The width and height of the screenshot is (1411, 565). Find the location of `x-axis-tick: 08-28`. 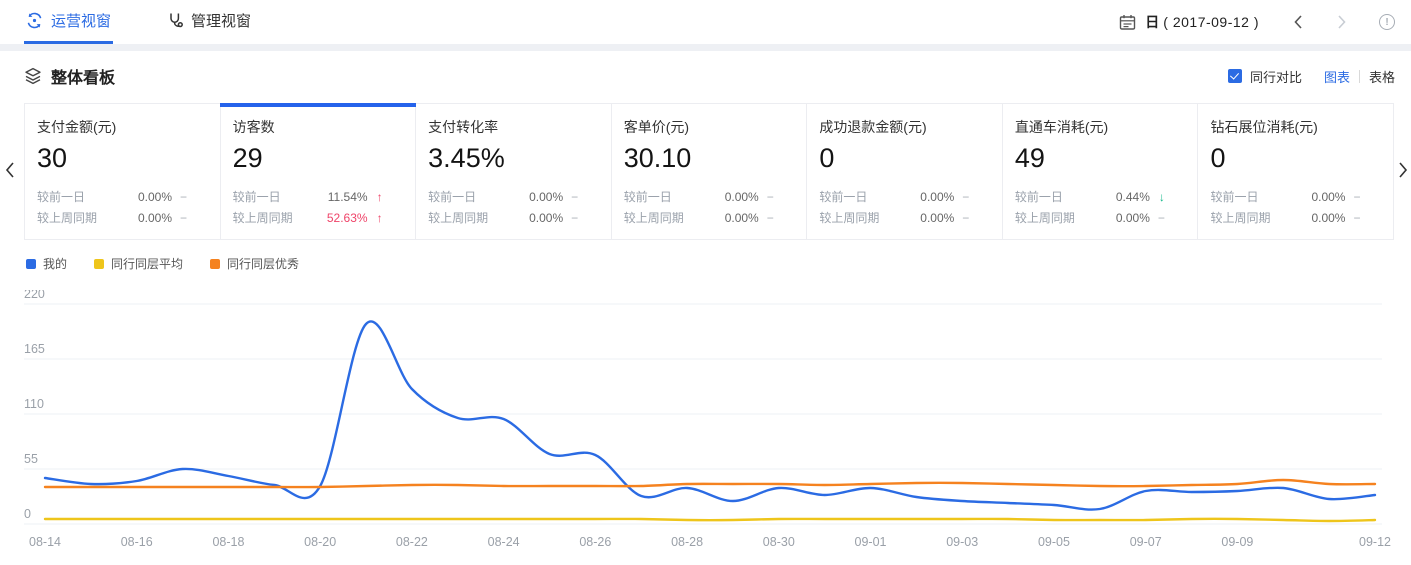

x-axis-tick: 08-28 is located at coordinates (687, 542).